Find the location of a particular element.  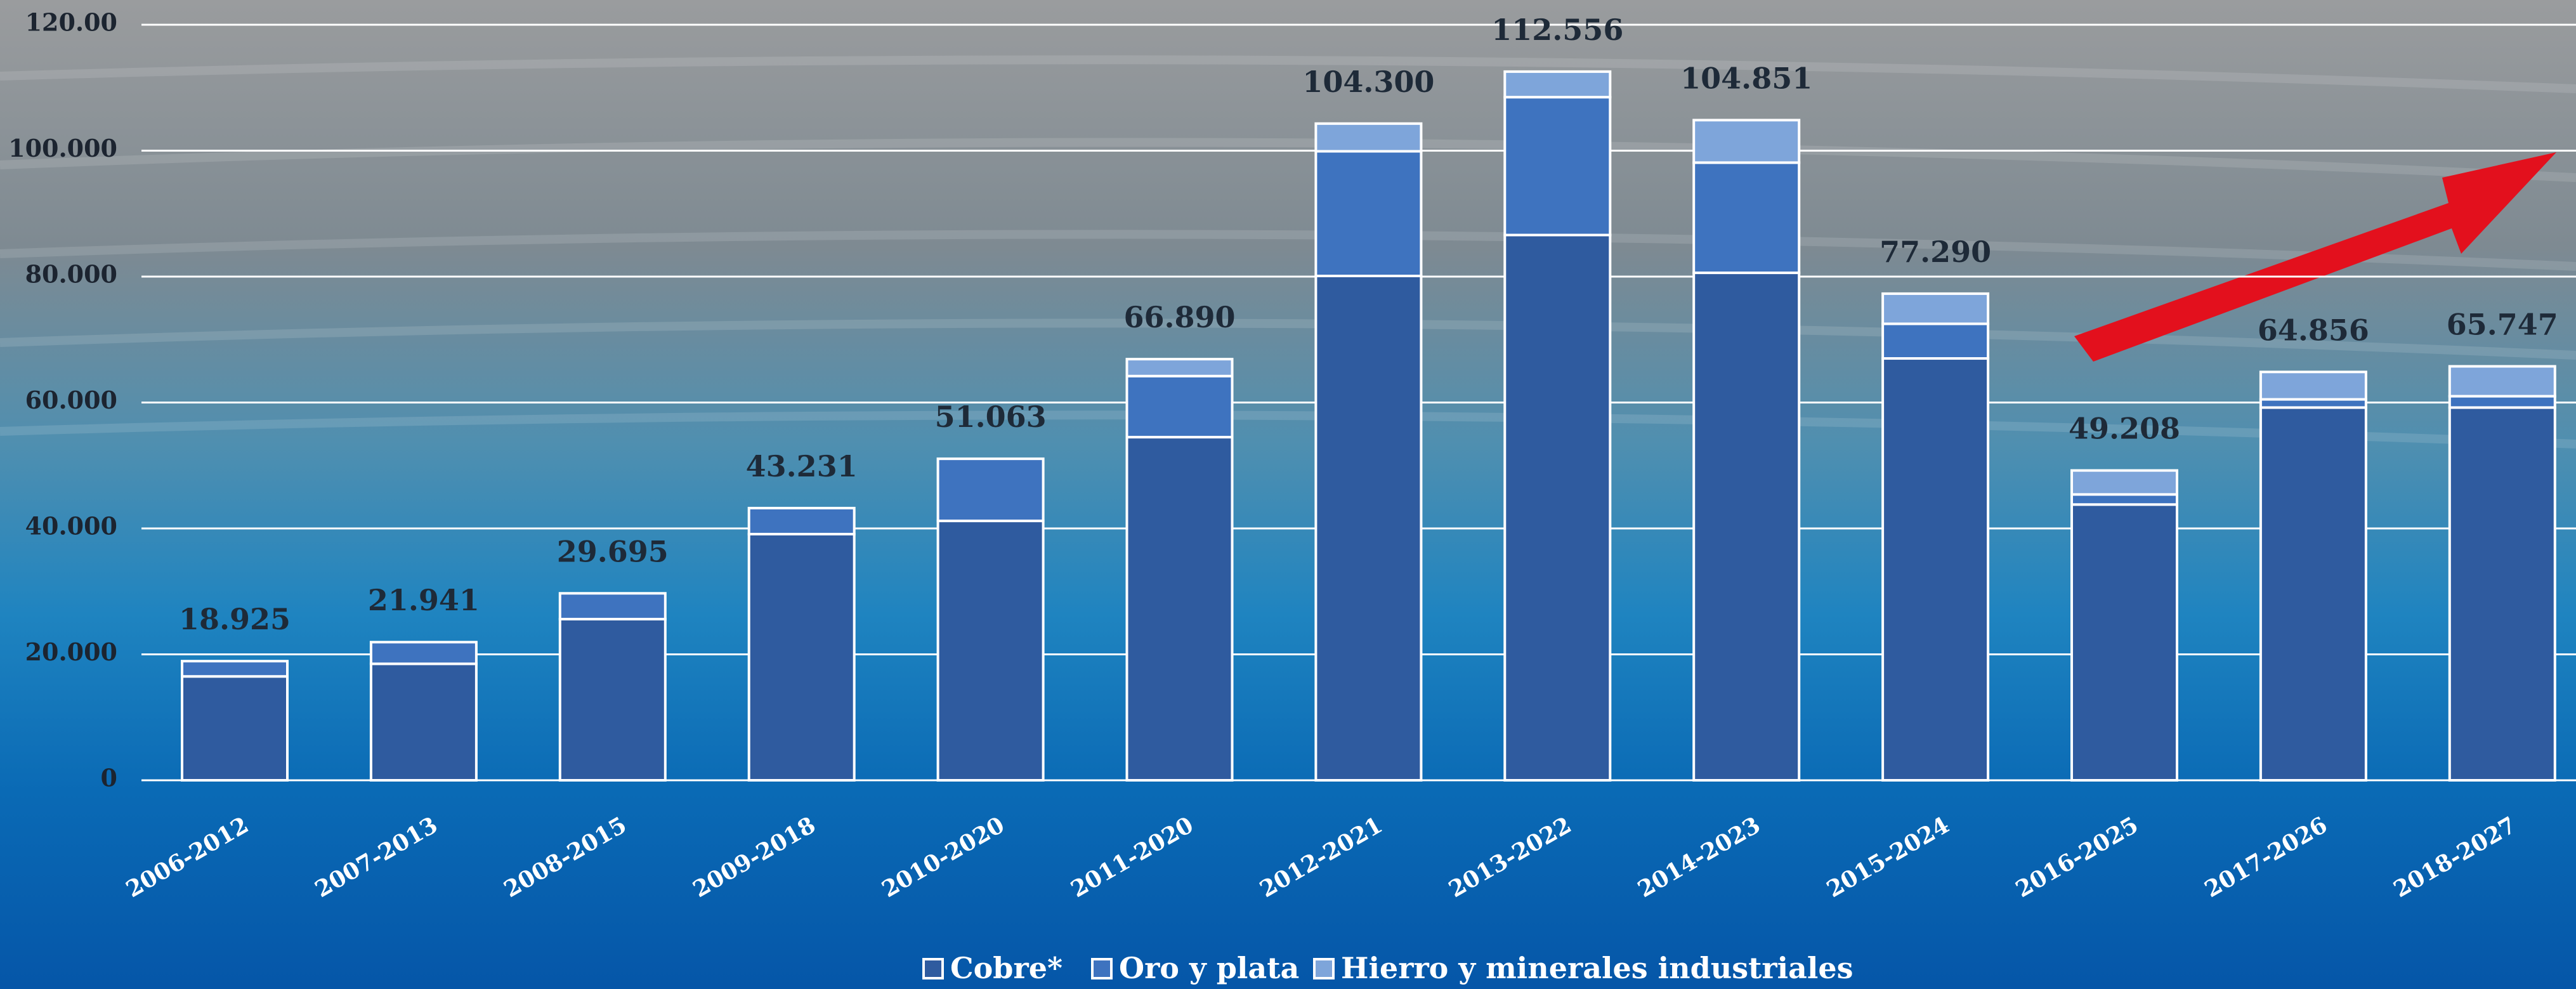

y-tick-label: 100.000 is located at coordinates (62, 148).